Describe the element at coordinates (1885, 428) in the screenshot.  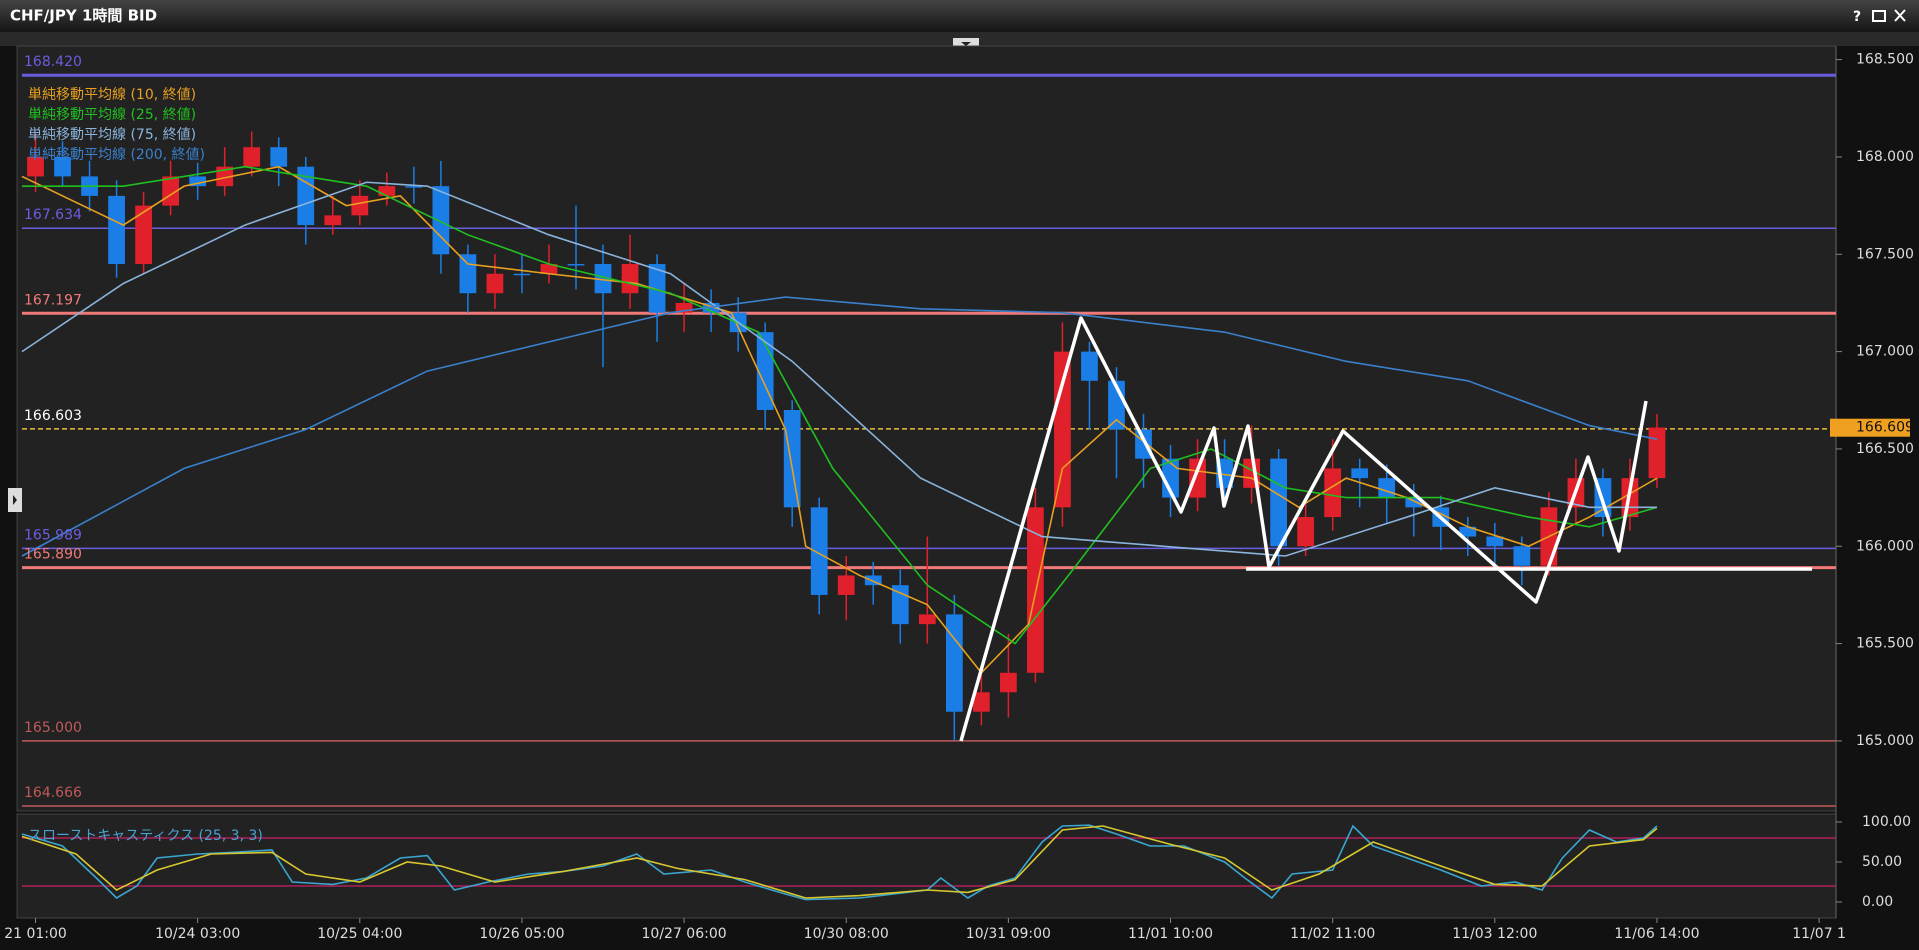
I see `last-price-label: 166.609` at that location.